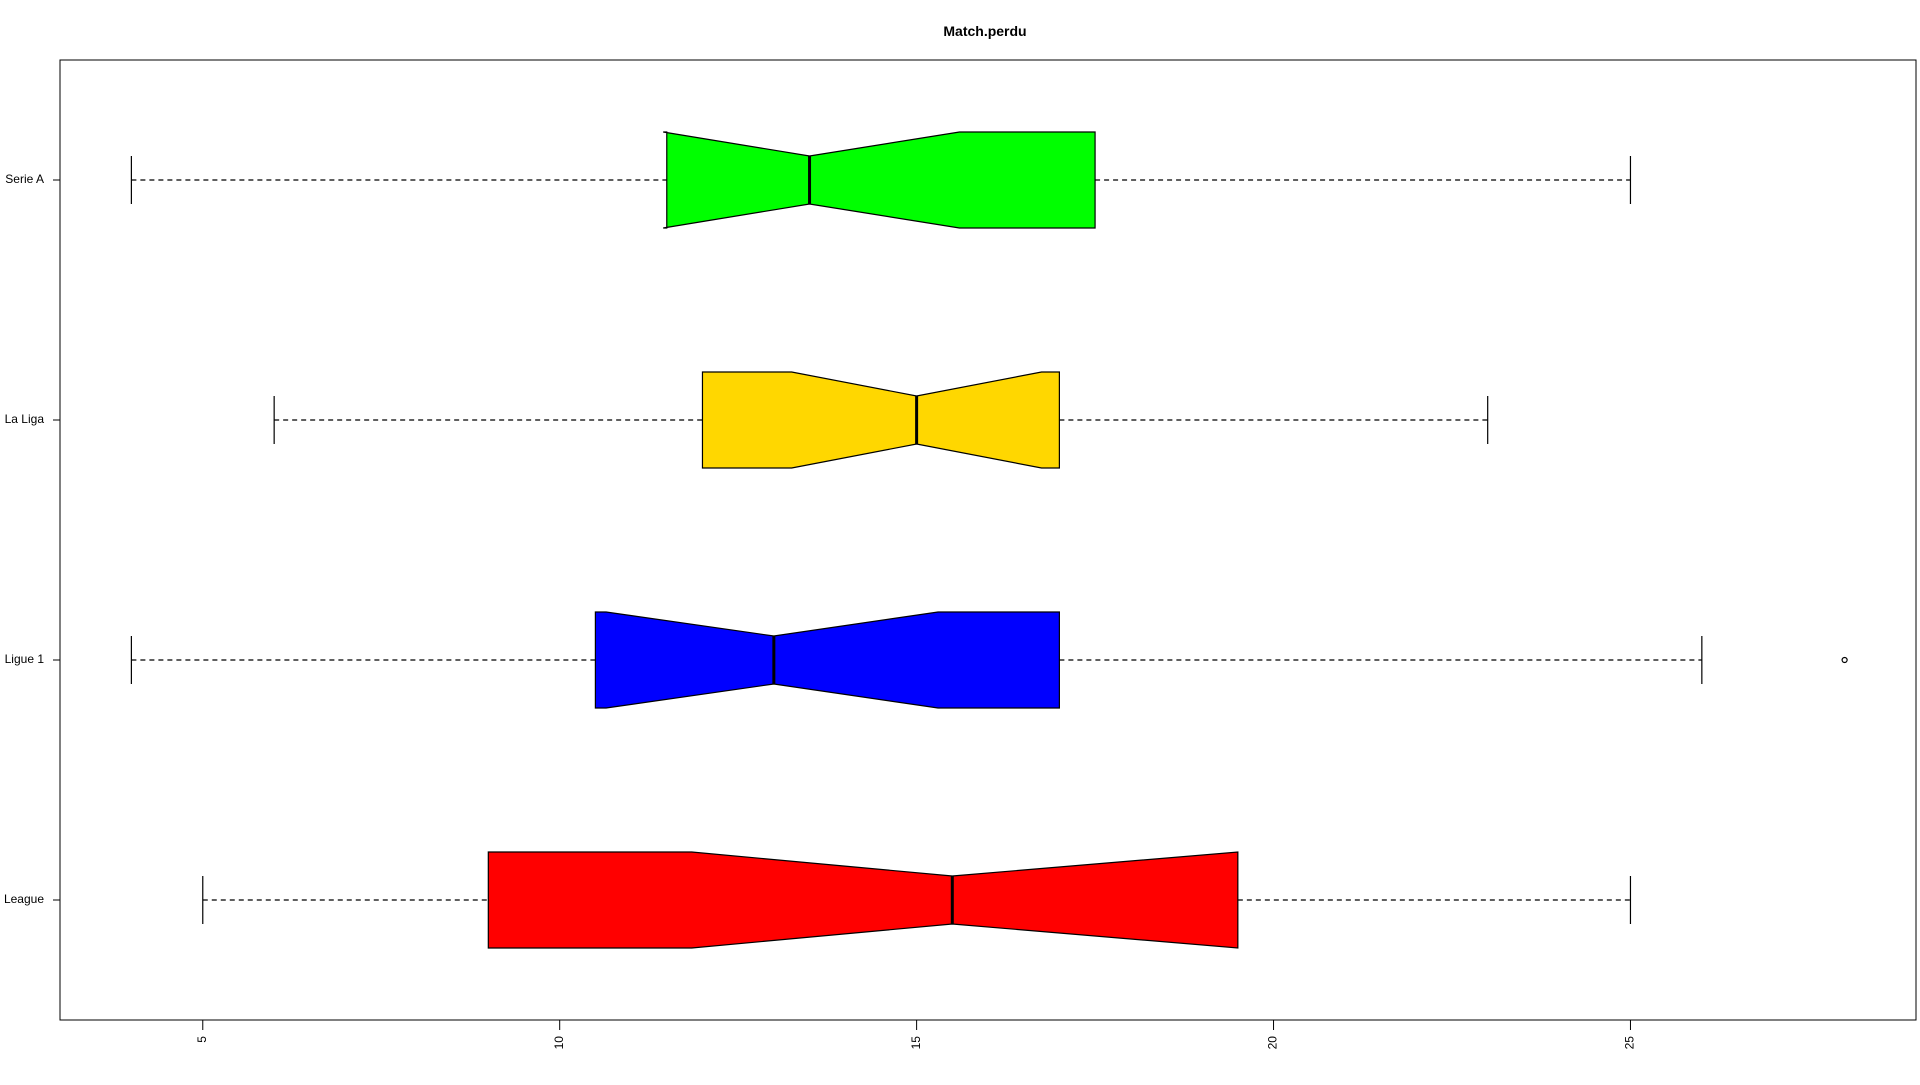 Image resolution: width=1920 pixels, height=1085 pixels. Describe the element at coordinates (1273, 1043) in the screenshot. I see `x-tick-label: 20` at that location.